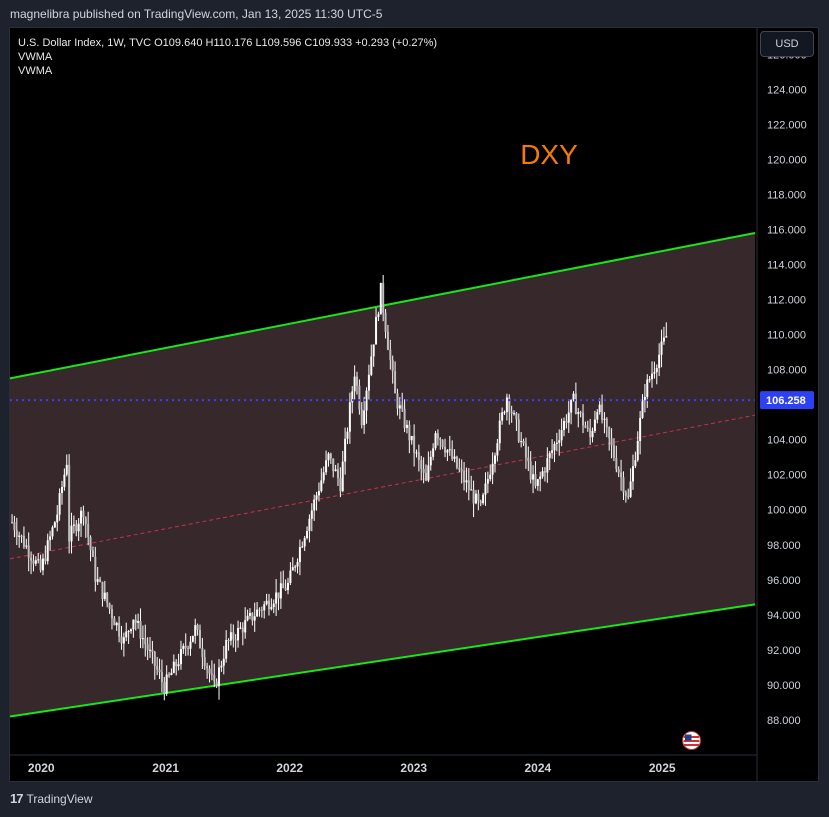  I want to click on us-flag-icon, so click(691, 740).